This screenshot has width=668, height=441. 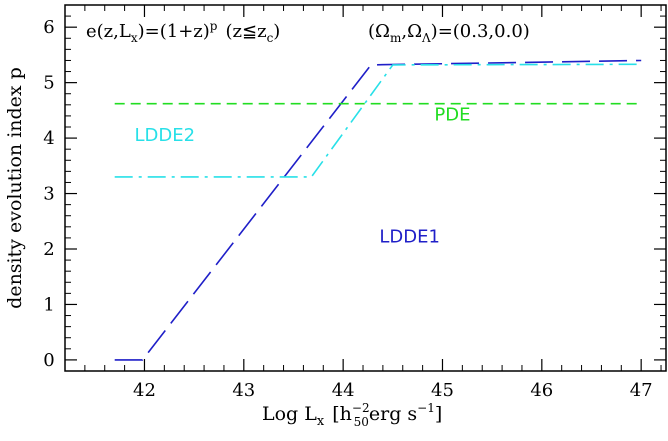 I want to click on x-tick-label: 46, so click(x=541, y=390).